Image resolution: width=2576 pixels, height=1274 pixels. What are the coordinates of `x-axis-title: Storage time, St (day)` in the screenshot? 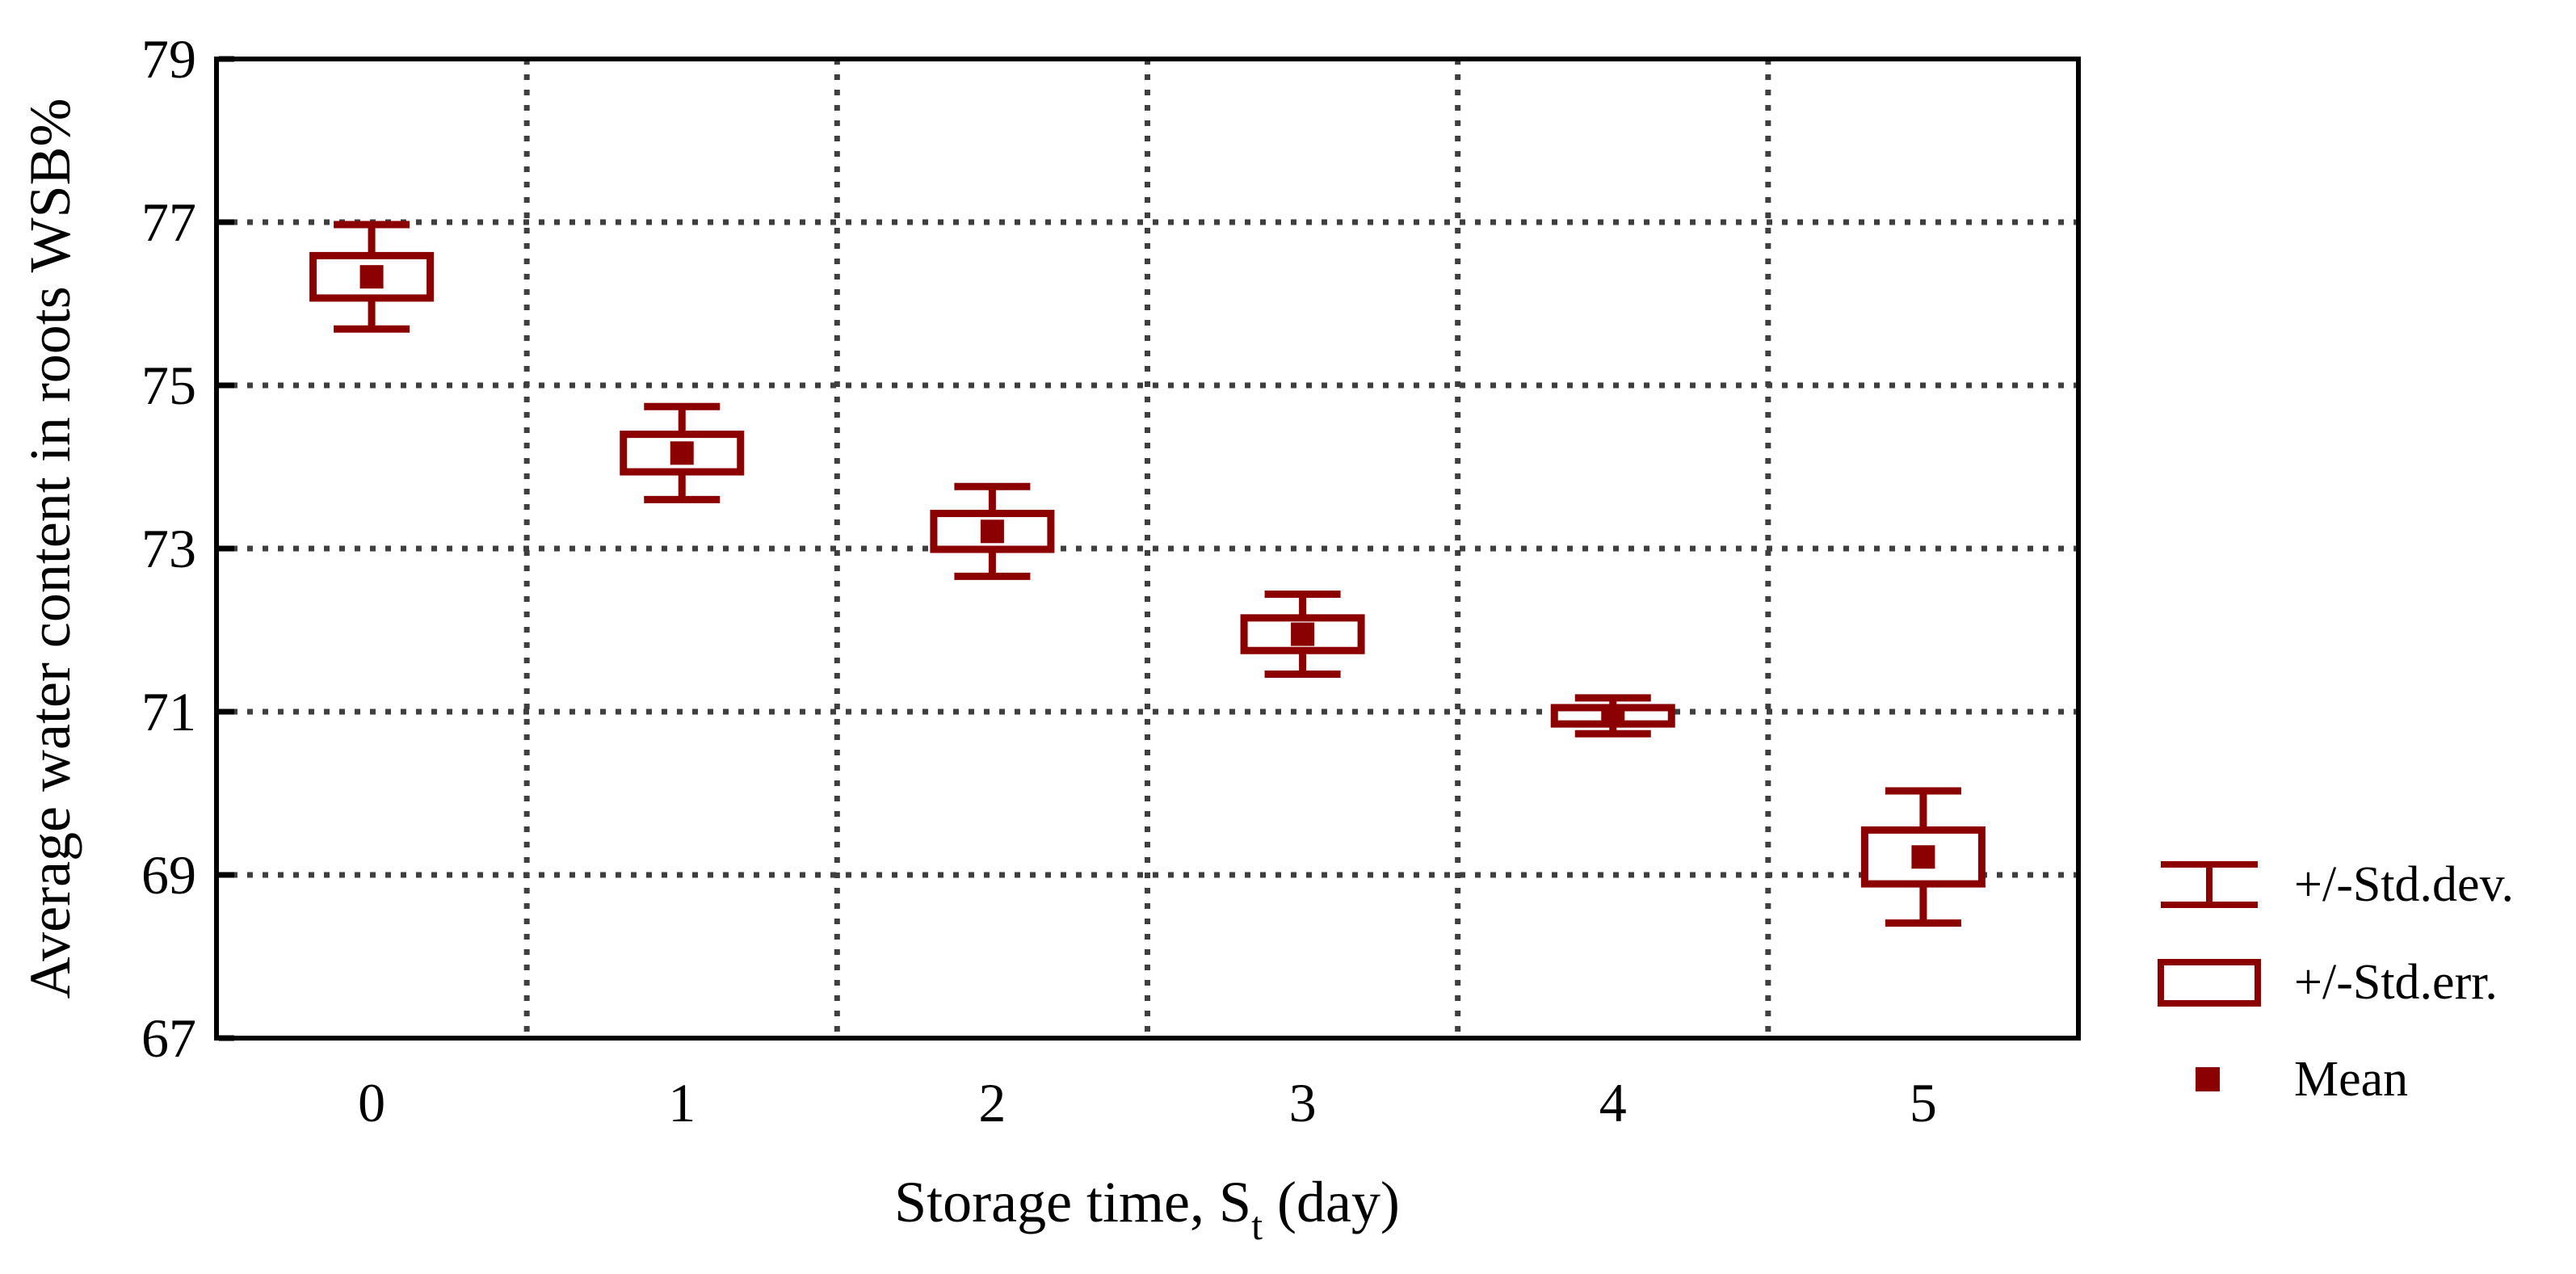 It's located at (1147, 1209).